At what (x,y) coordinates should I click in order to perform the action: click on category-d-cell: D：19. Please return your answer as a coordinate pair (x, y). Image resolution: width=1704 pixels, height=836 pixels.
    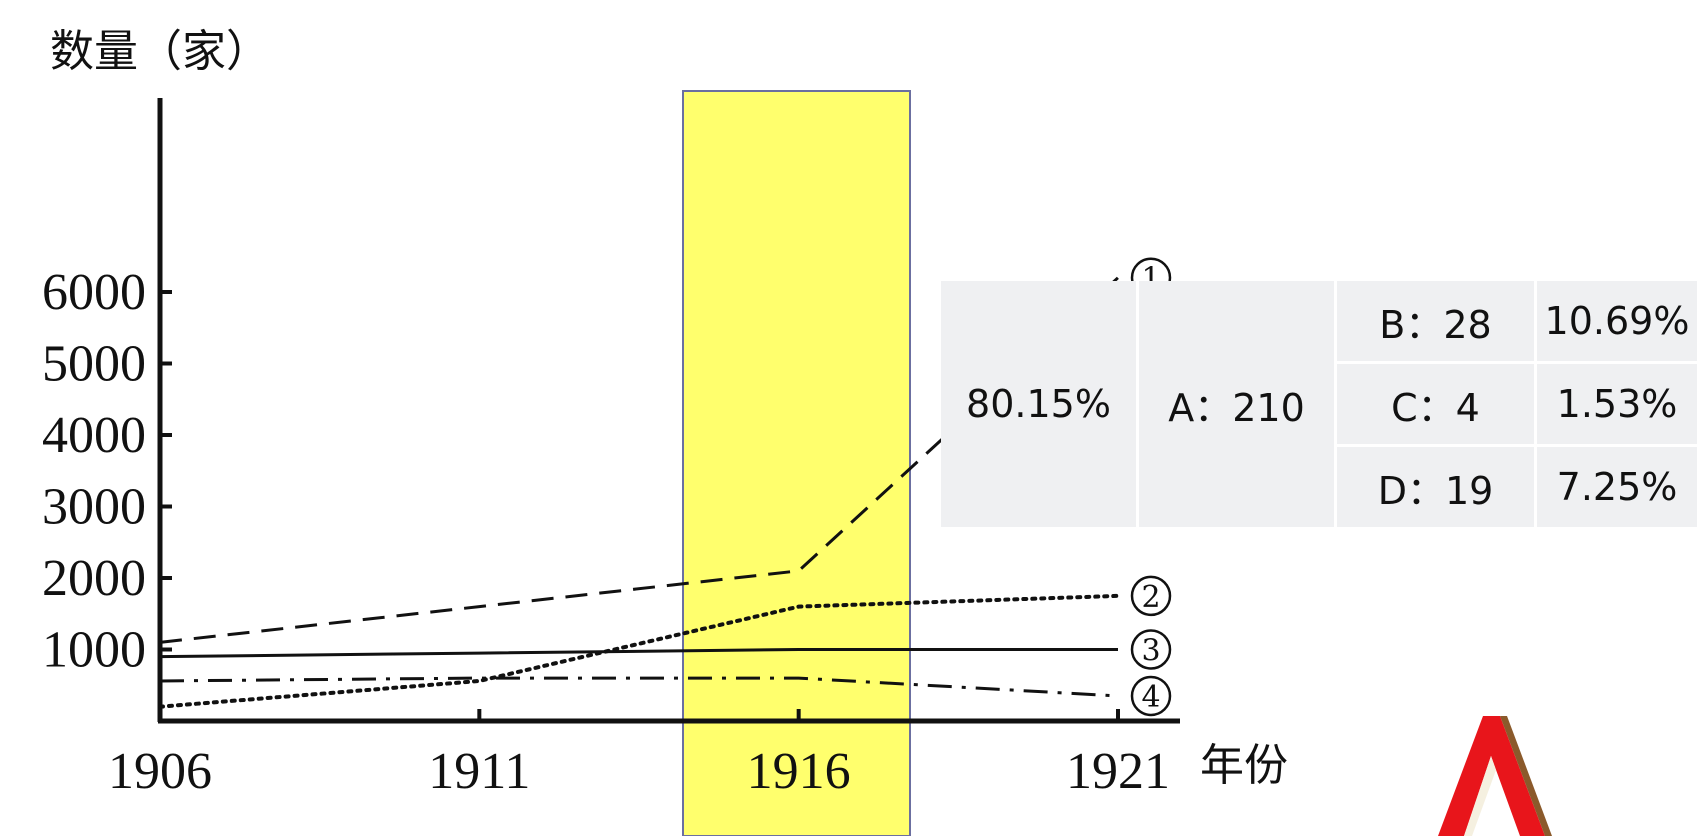
    Looking at the image, I should click on (1437, 488).